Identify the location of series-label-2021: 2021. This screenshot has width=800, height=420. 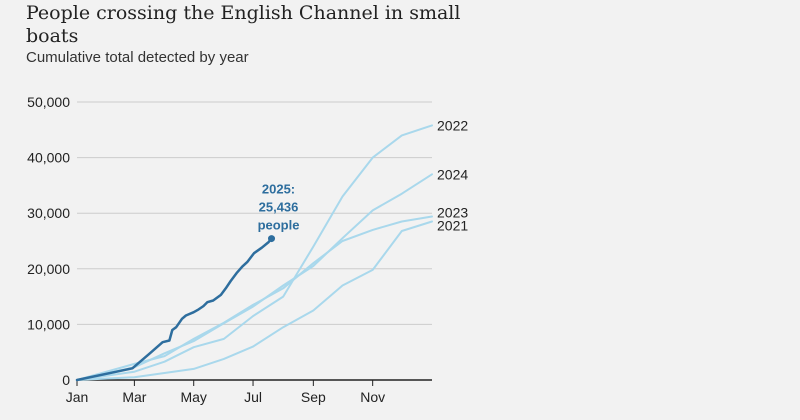
(452, 226).